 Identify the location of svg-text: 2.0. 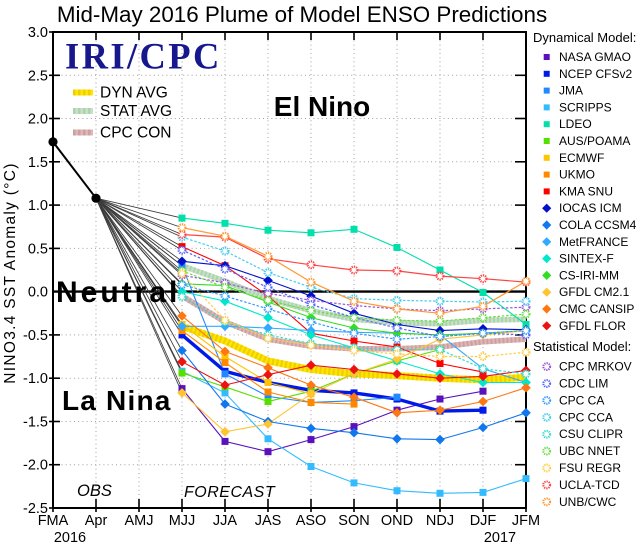
(38, 120).